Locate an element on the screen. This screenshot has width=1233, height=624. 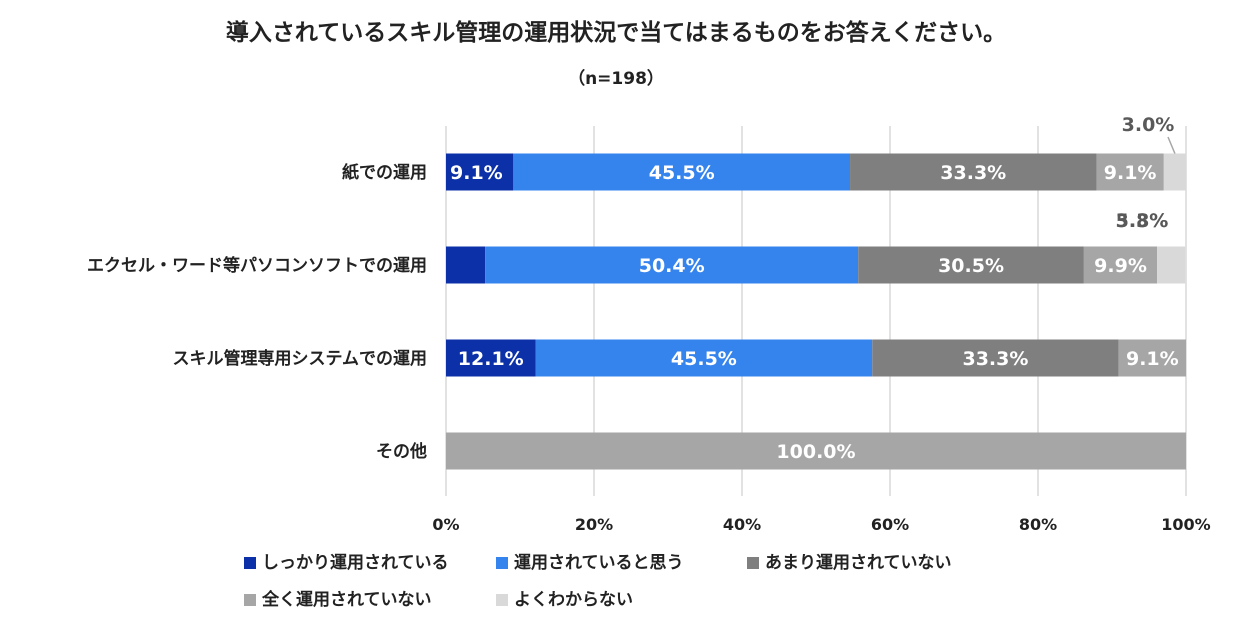
data-label-outside: 3.8% is located at coordinates (1142, 221).